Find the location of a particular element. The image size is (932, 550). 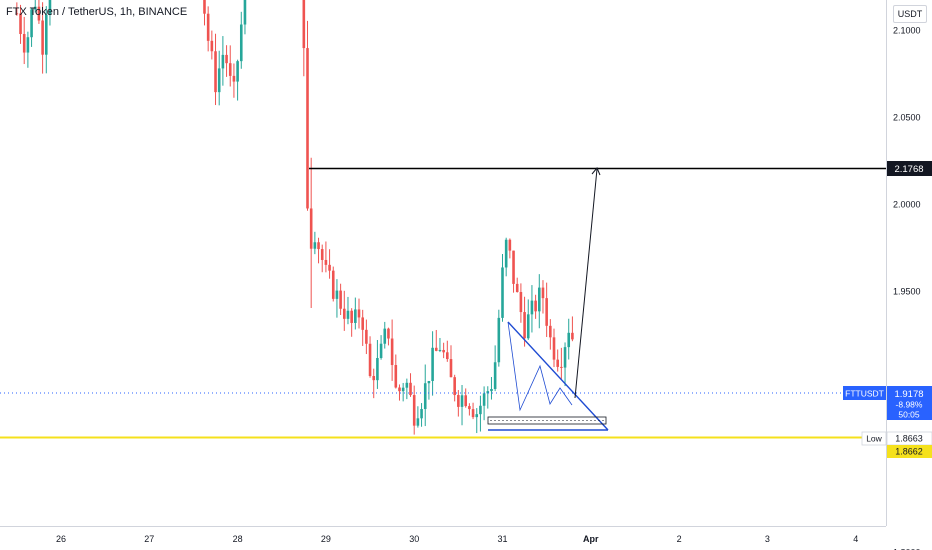

triangle-upper-trendline is located at coordinates (558, 376).